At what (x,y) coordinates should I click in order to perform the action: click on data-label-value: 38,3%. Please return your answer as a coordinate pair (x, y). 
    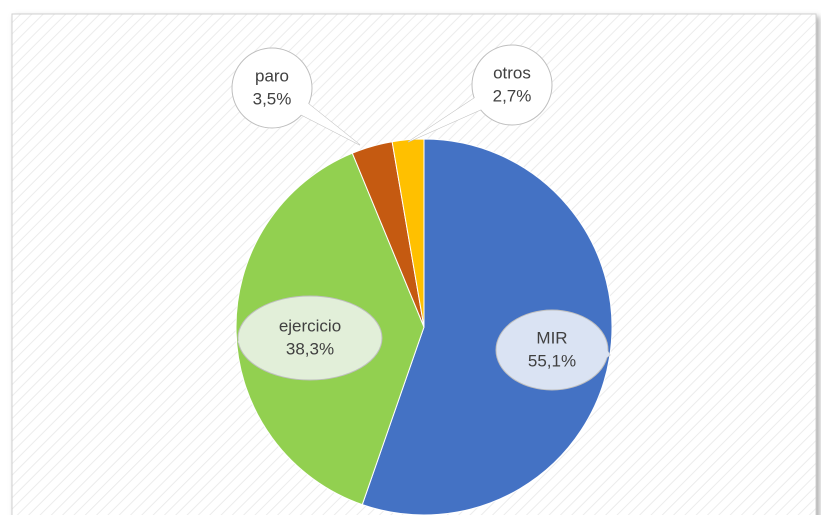
    Looking at the image, I should click on (310, 348).